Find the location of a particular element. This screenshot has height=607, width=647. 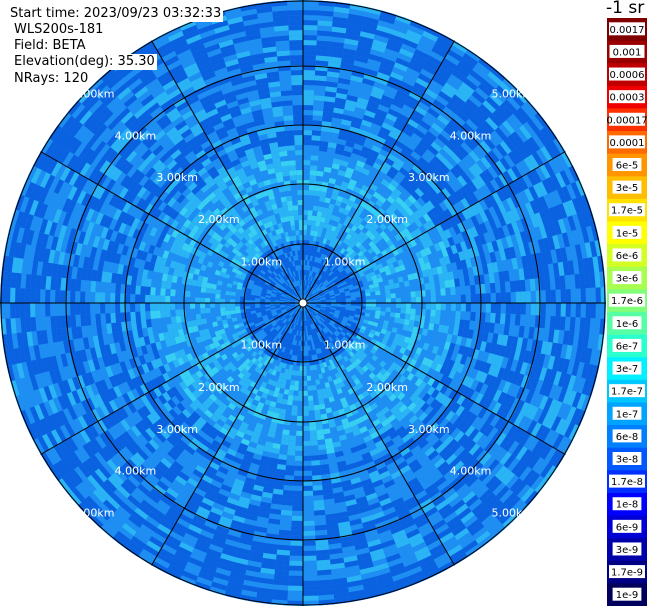

colorbar-tick-label: 1e-6 is located at coordinates (627, 324).